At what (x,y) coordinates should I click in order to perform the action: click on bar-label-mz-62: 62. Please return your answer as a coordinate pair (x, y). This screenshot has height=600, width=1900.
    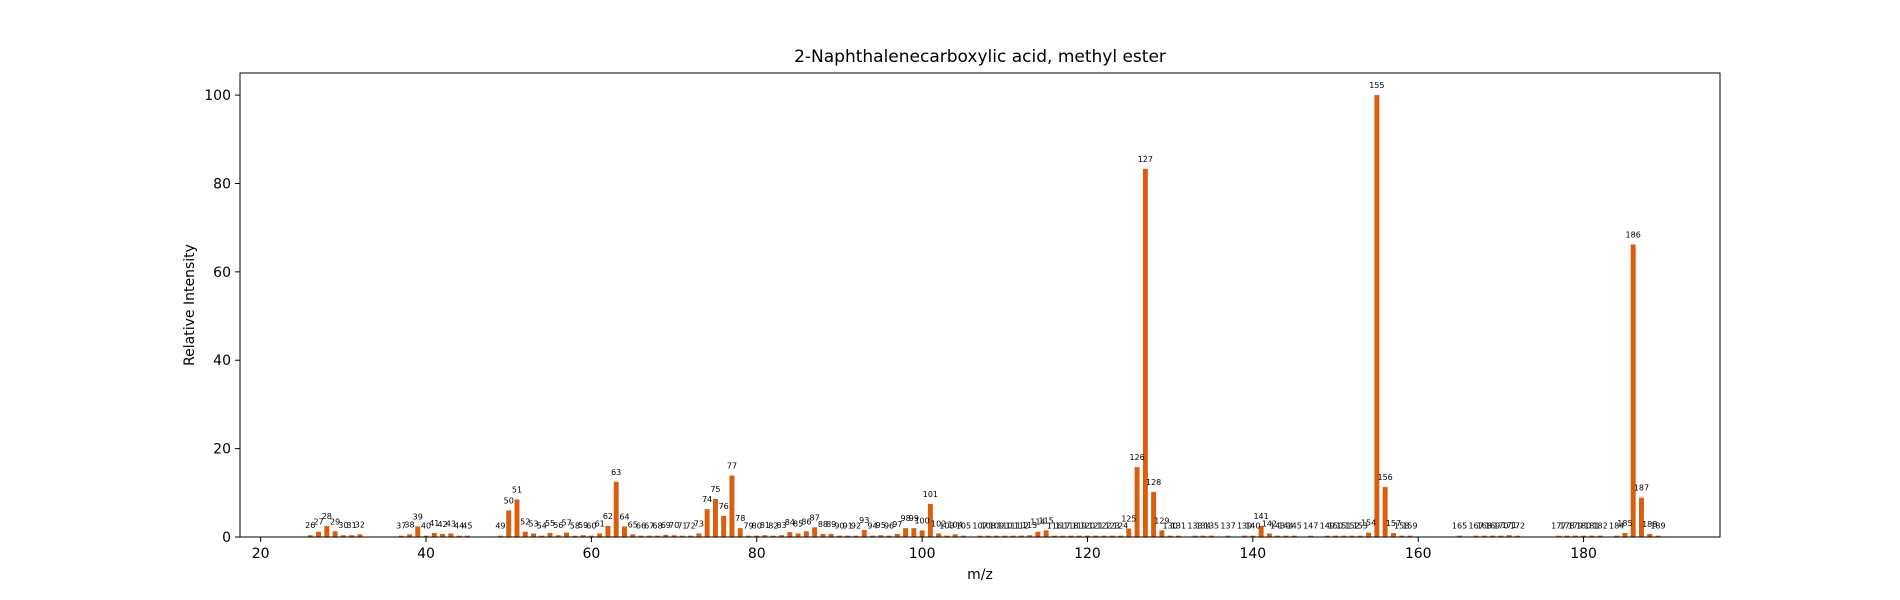
    Looking at the image, I should click on (608, 516).